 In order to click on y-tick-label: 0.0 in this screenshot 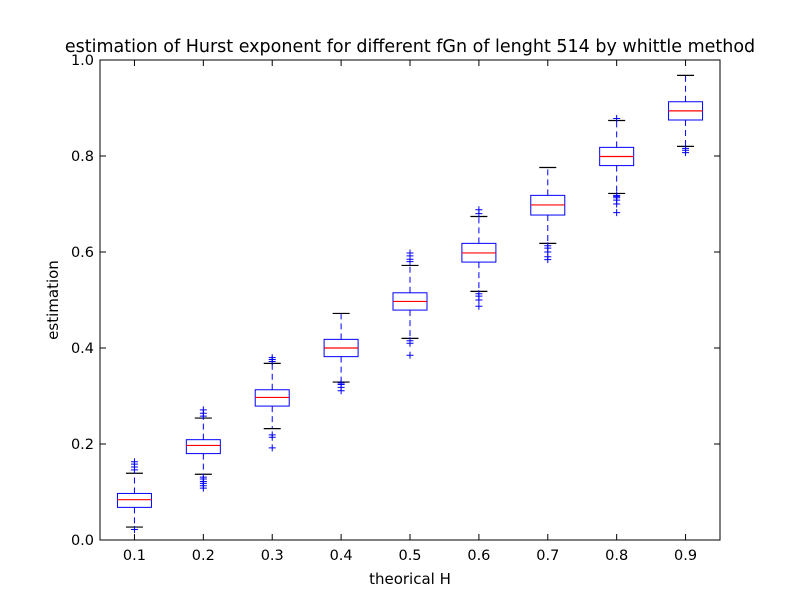, I will do `click(82, 541)`.